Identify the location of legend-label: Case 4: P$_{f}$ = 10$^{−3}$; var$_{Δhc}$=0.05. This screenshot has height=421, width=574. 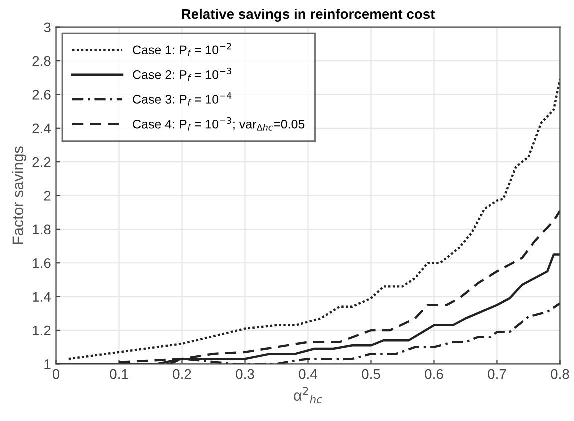
(219, 124).